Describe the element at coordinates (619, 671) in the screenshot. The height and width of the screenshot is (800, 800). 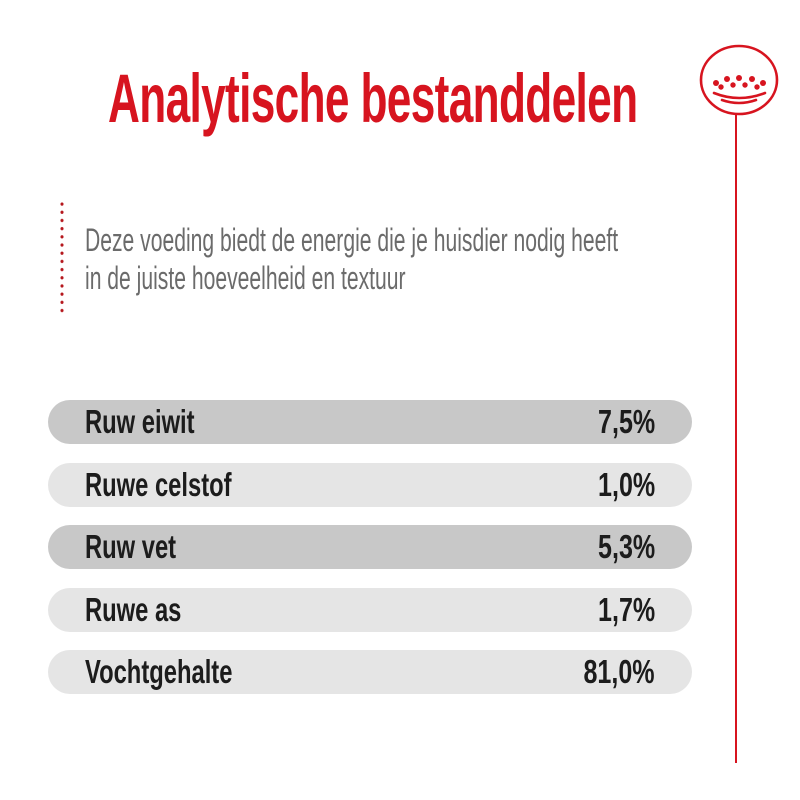
I see `row-value: 81,0%` at that location.